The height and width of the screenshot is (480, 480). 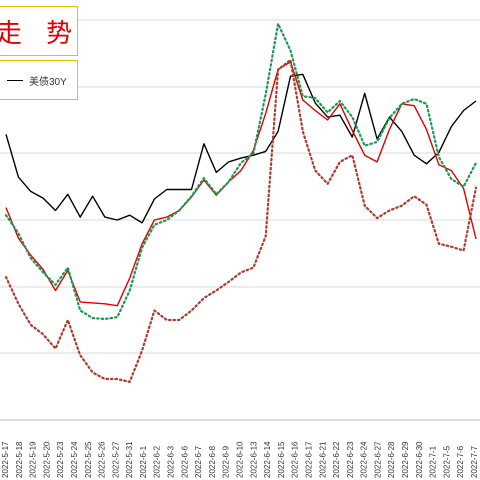 What do you see at coordinates (48, 82) in the screenshot?
I see `legend-label: 美债30Y` at bounding box center [48, 82].